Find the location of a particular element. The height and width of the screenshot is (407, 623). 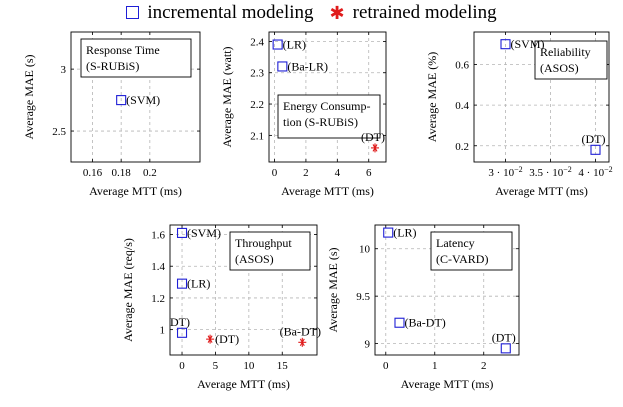

plot-title-line: (C-VARD) is located at coordinates (462, 259).